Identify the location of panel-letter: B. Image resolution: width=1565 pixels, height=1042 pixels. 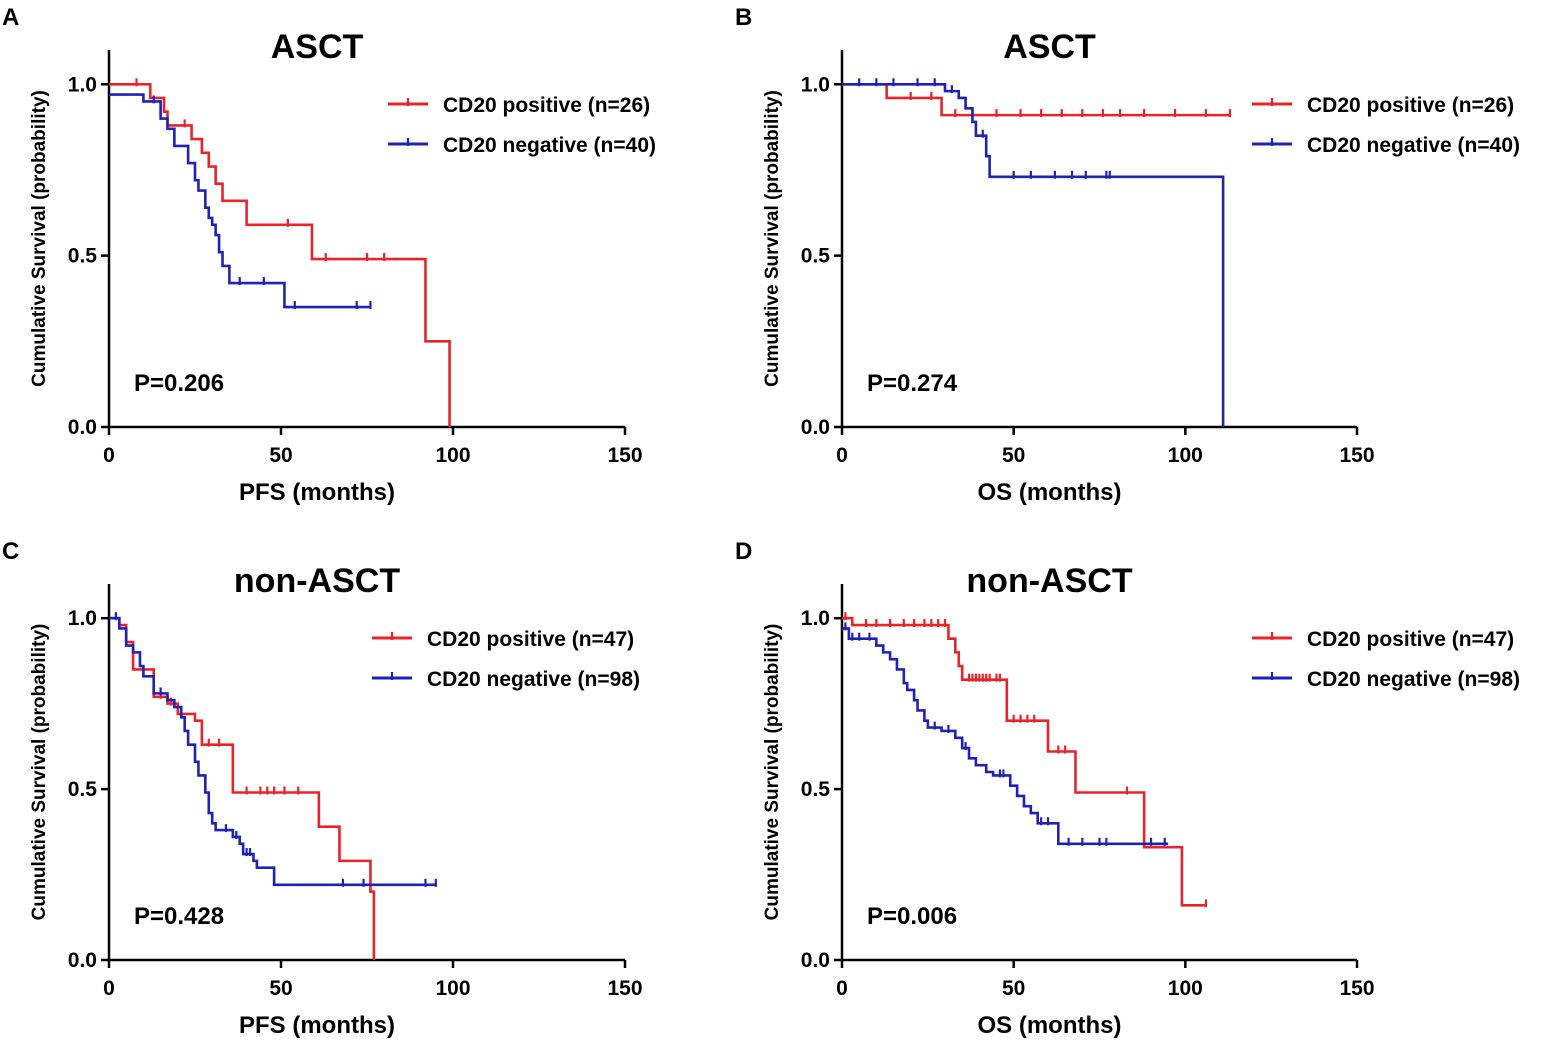
(743, 17).